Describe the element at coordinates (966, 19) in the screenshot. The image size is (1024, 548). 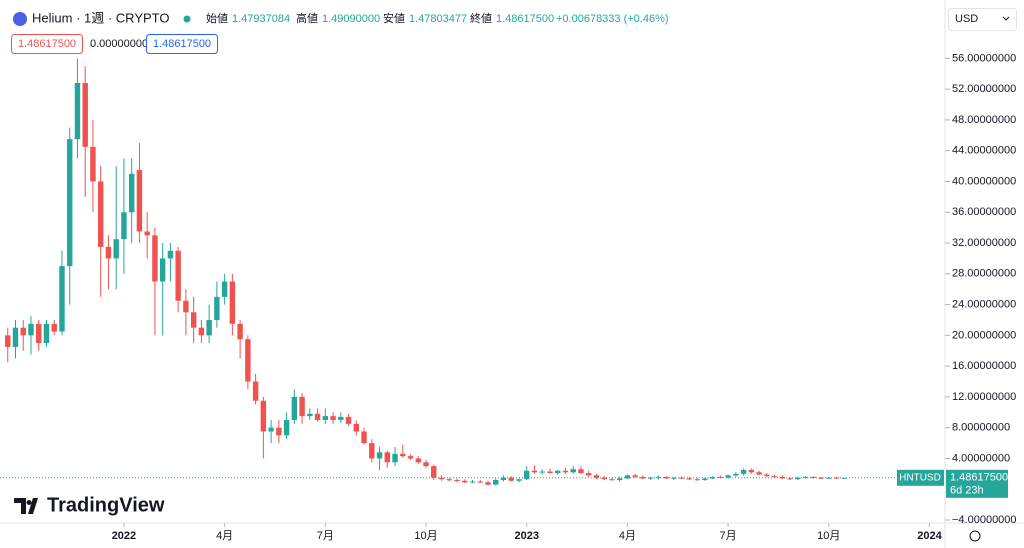
I see `currency: USD` at that location.